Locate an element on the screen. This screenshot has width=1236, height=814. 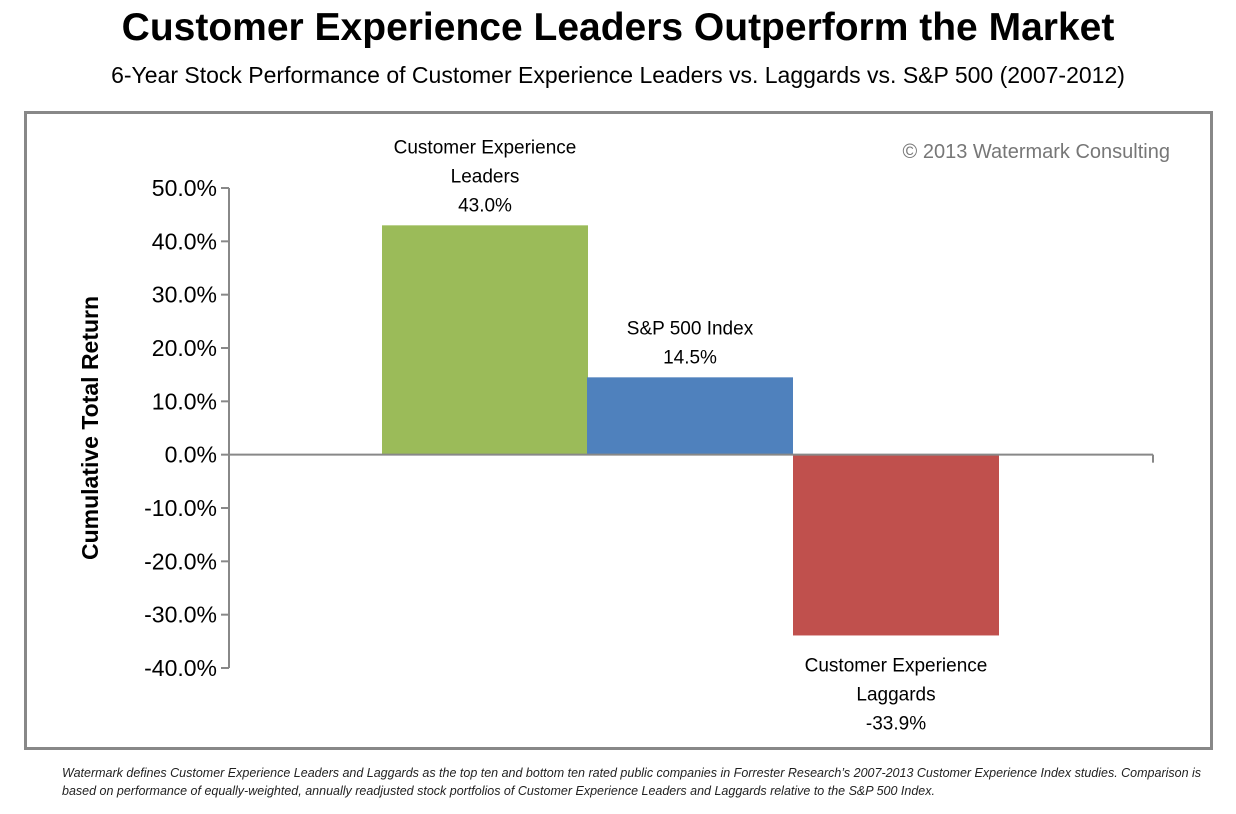
y-tick-label: 40.0% is located at coordinates (184, 241).